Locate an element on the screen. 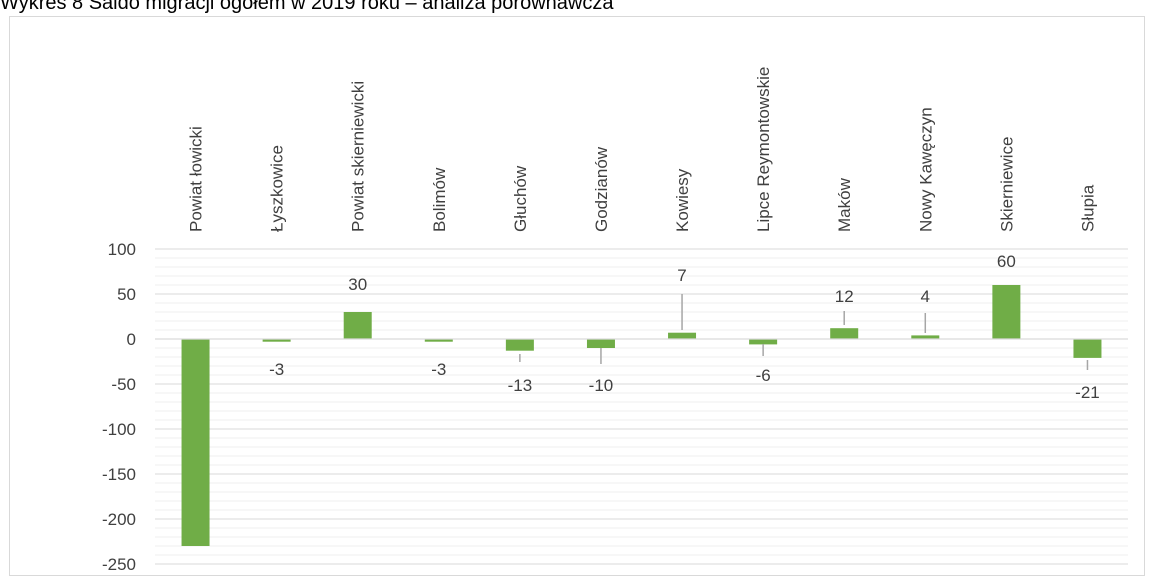  y-tick-label: 0 is located at coordinates (131, 339).